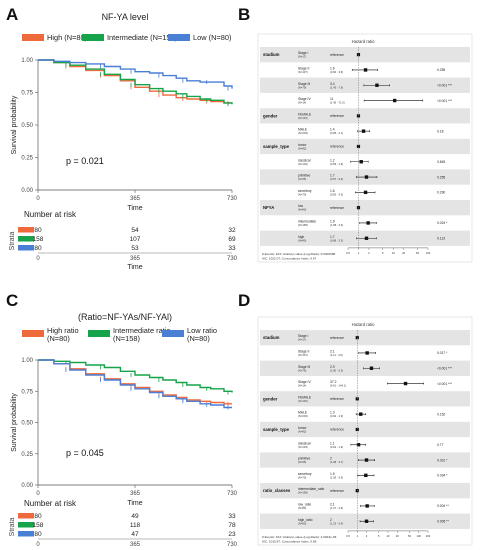 This screenshot has height=550, width=480. Describe the element at coordinates (442, 353) in the screenshot. I see `forest-p-value: 0.017 *` at that location.